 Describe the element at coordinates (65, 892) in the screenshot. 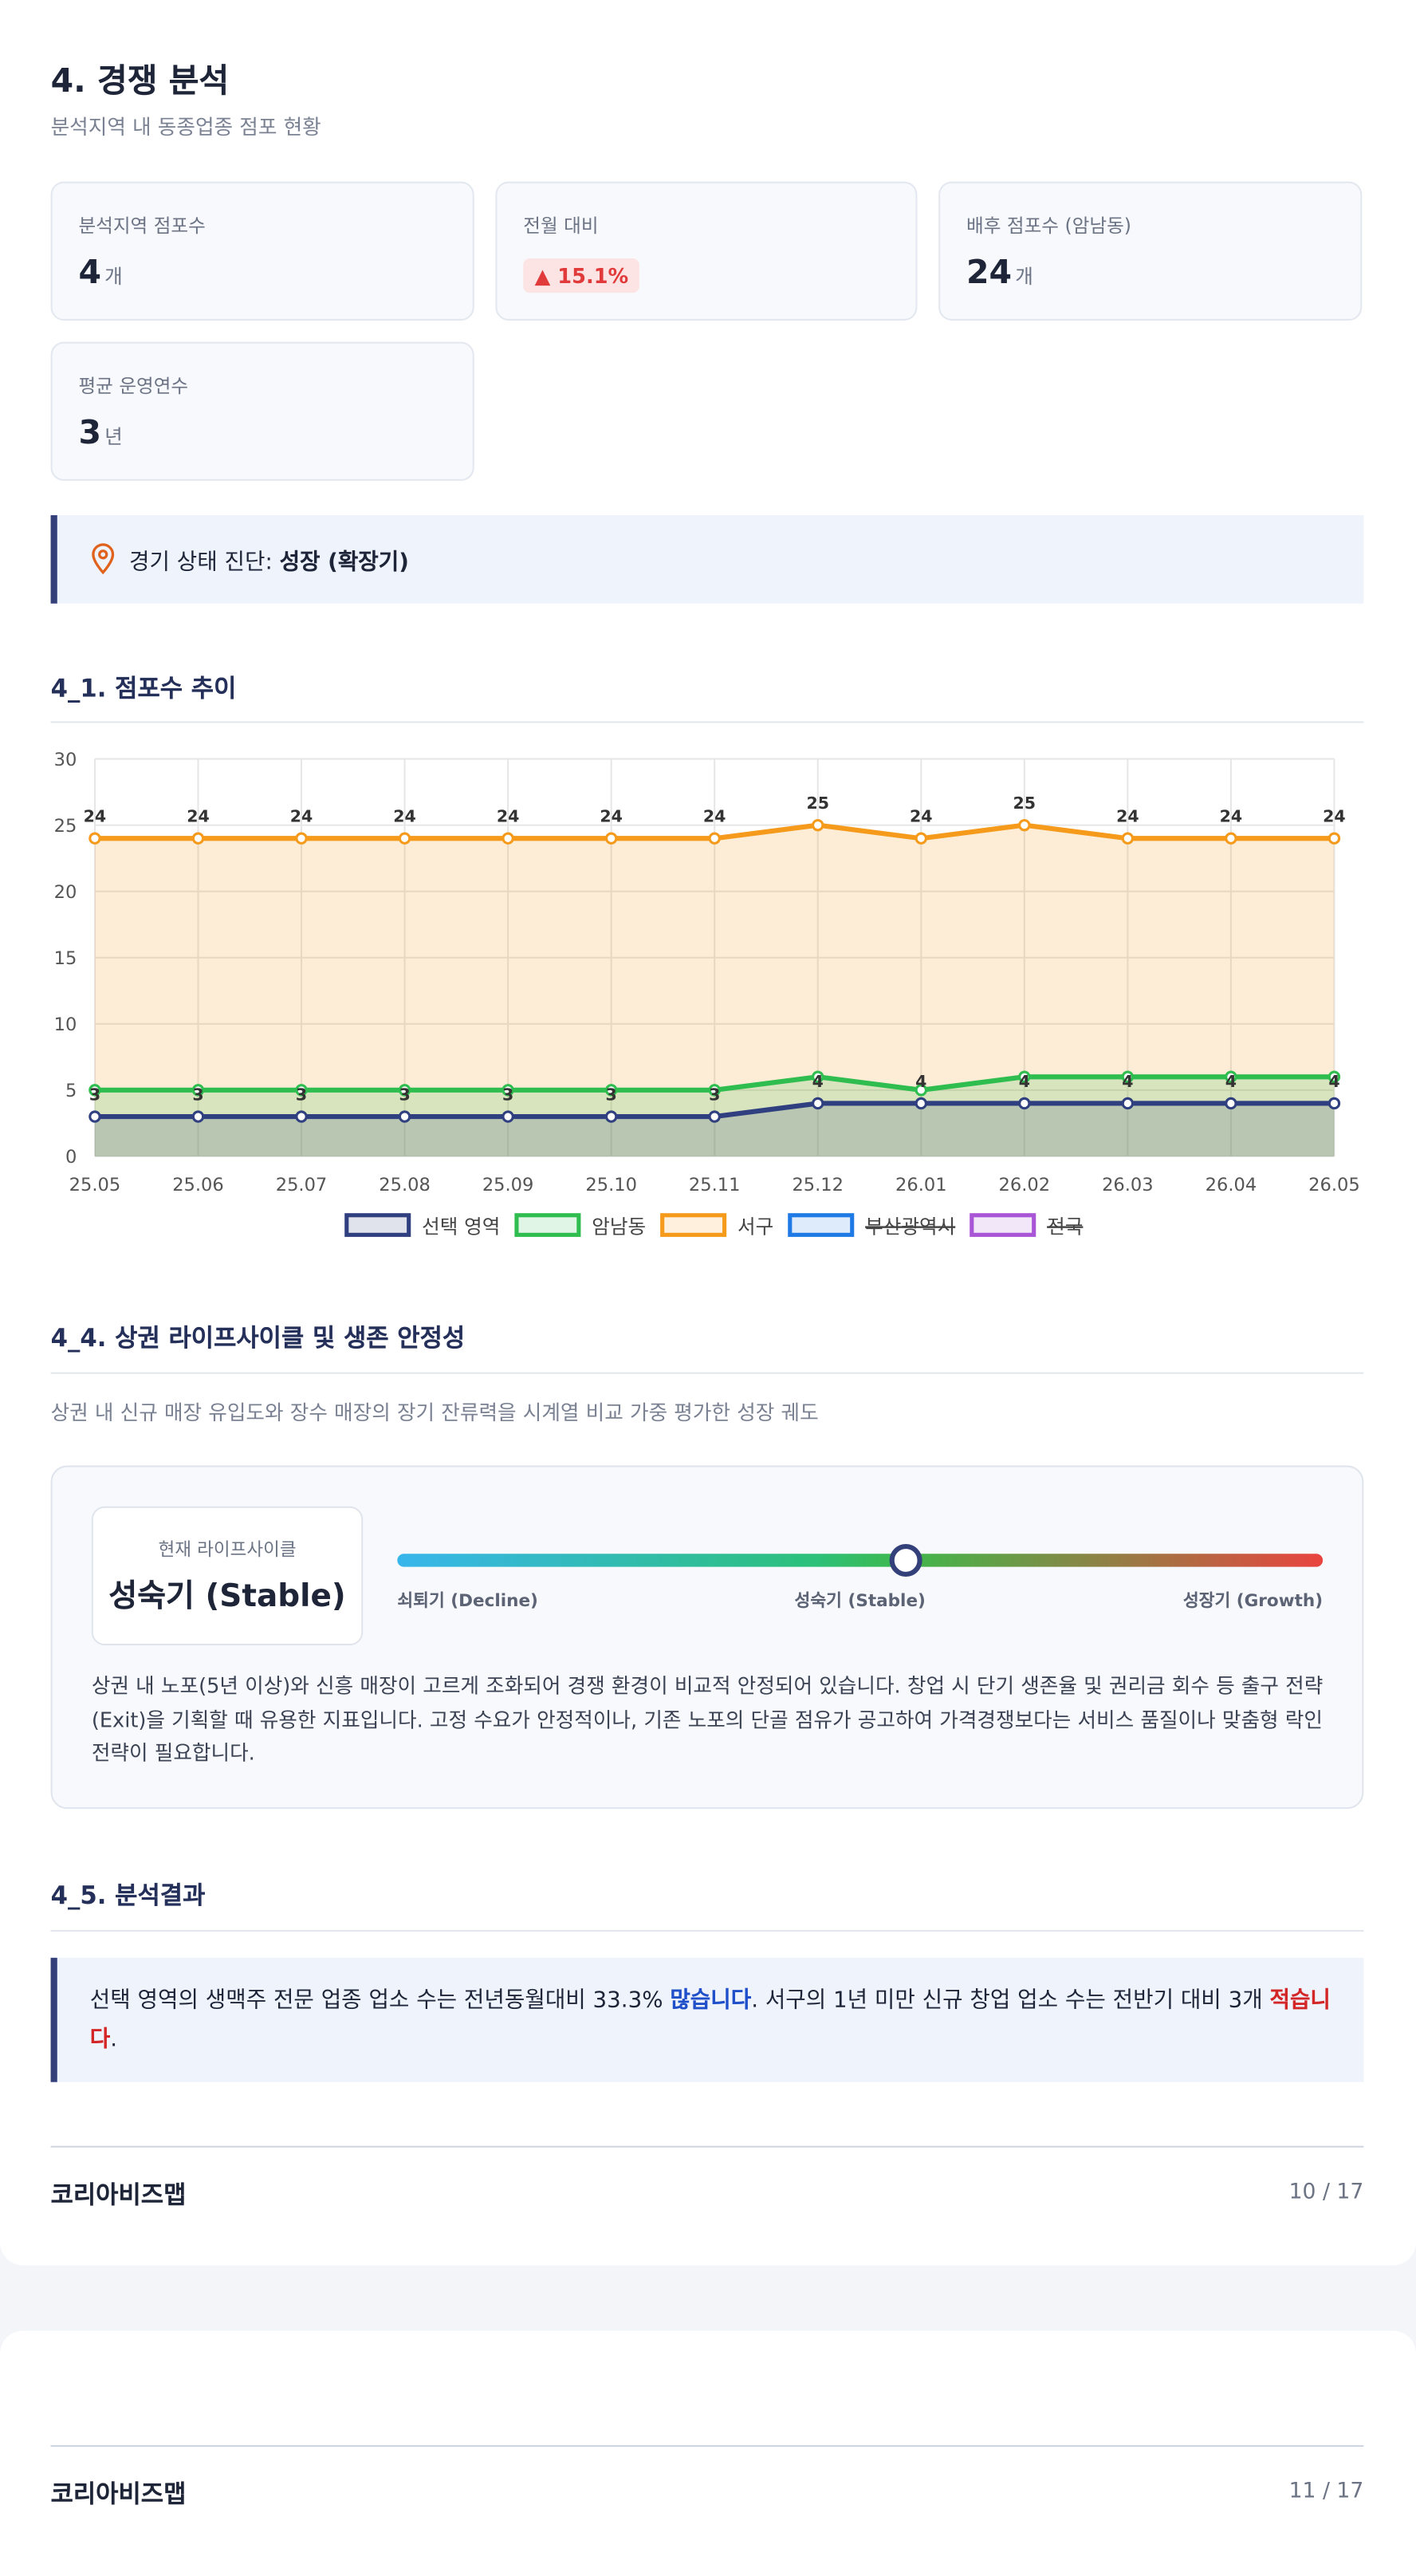

I see `y-tick-label: 20` at that location.